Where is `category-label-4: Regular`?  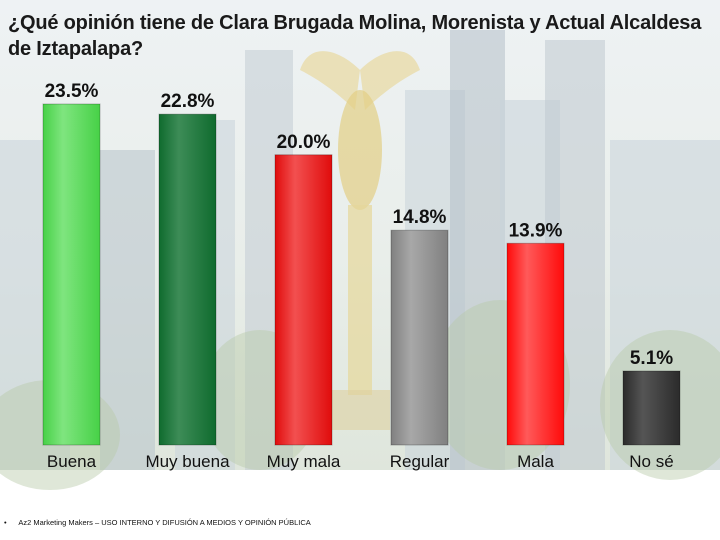
category-label-4: Regular is located at coordinates (420, 461).